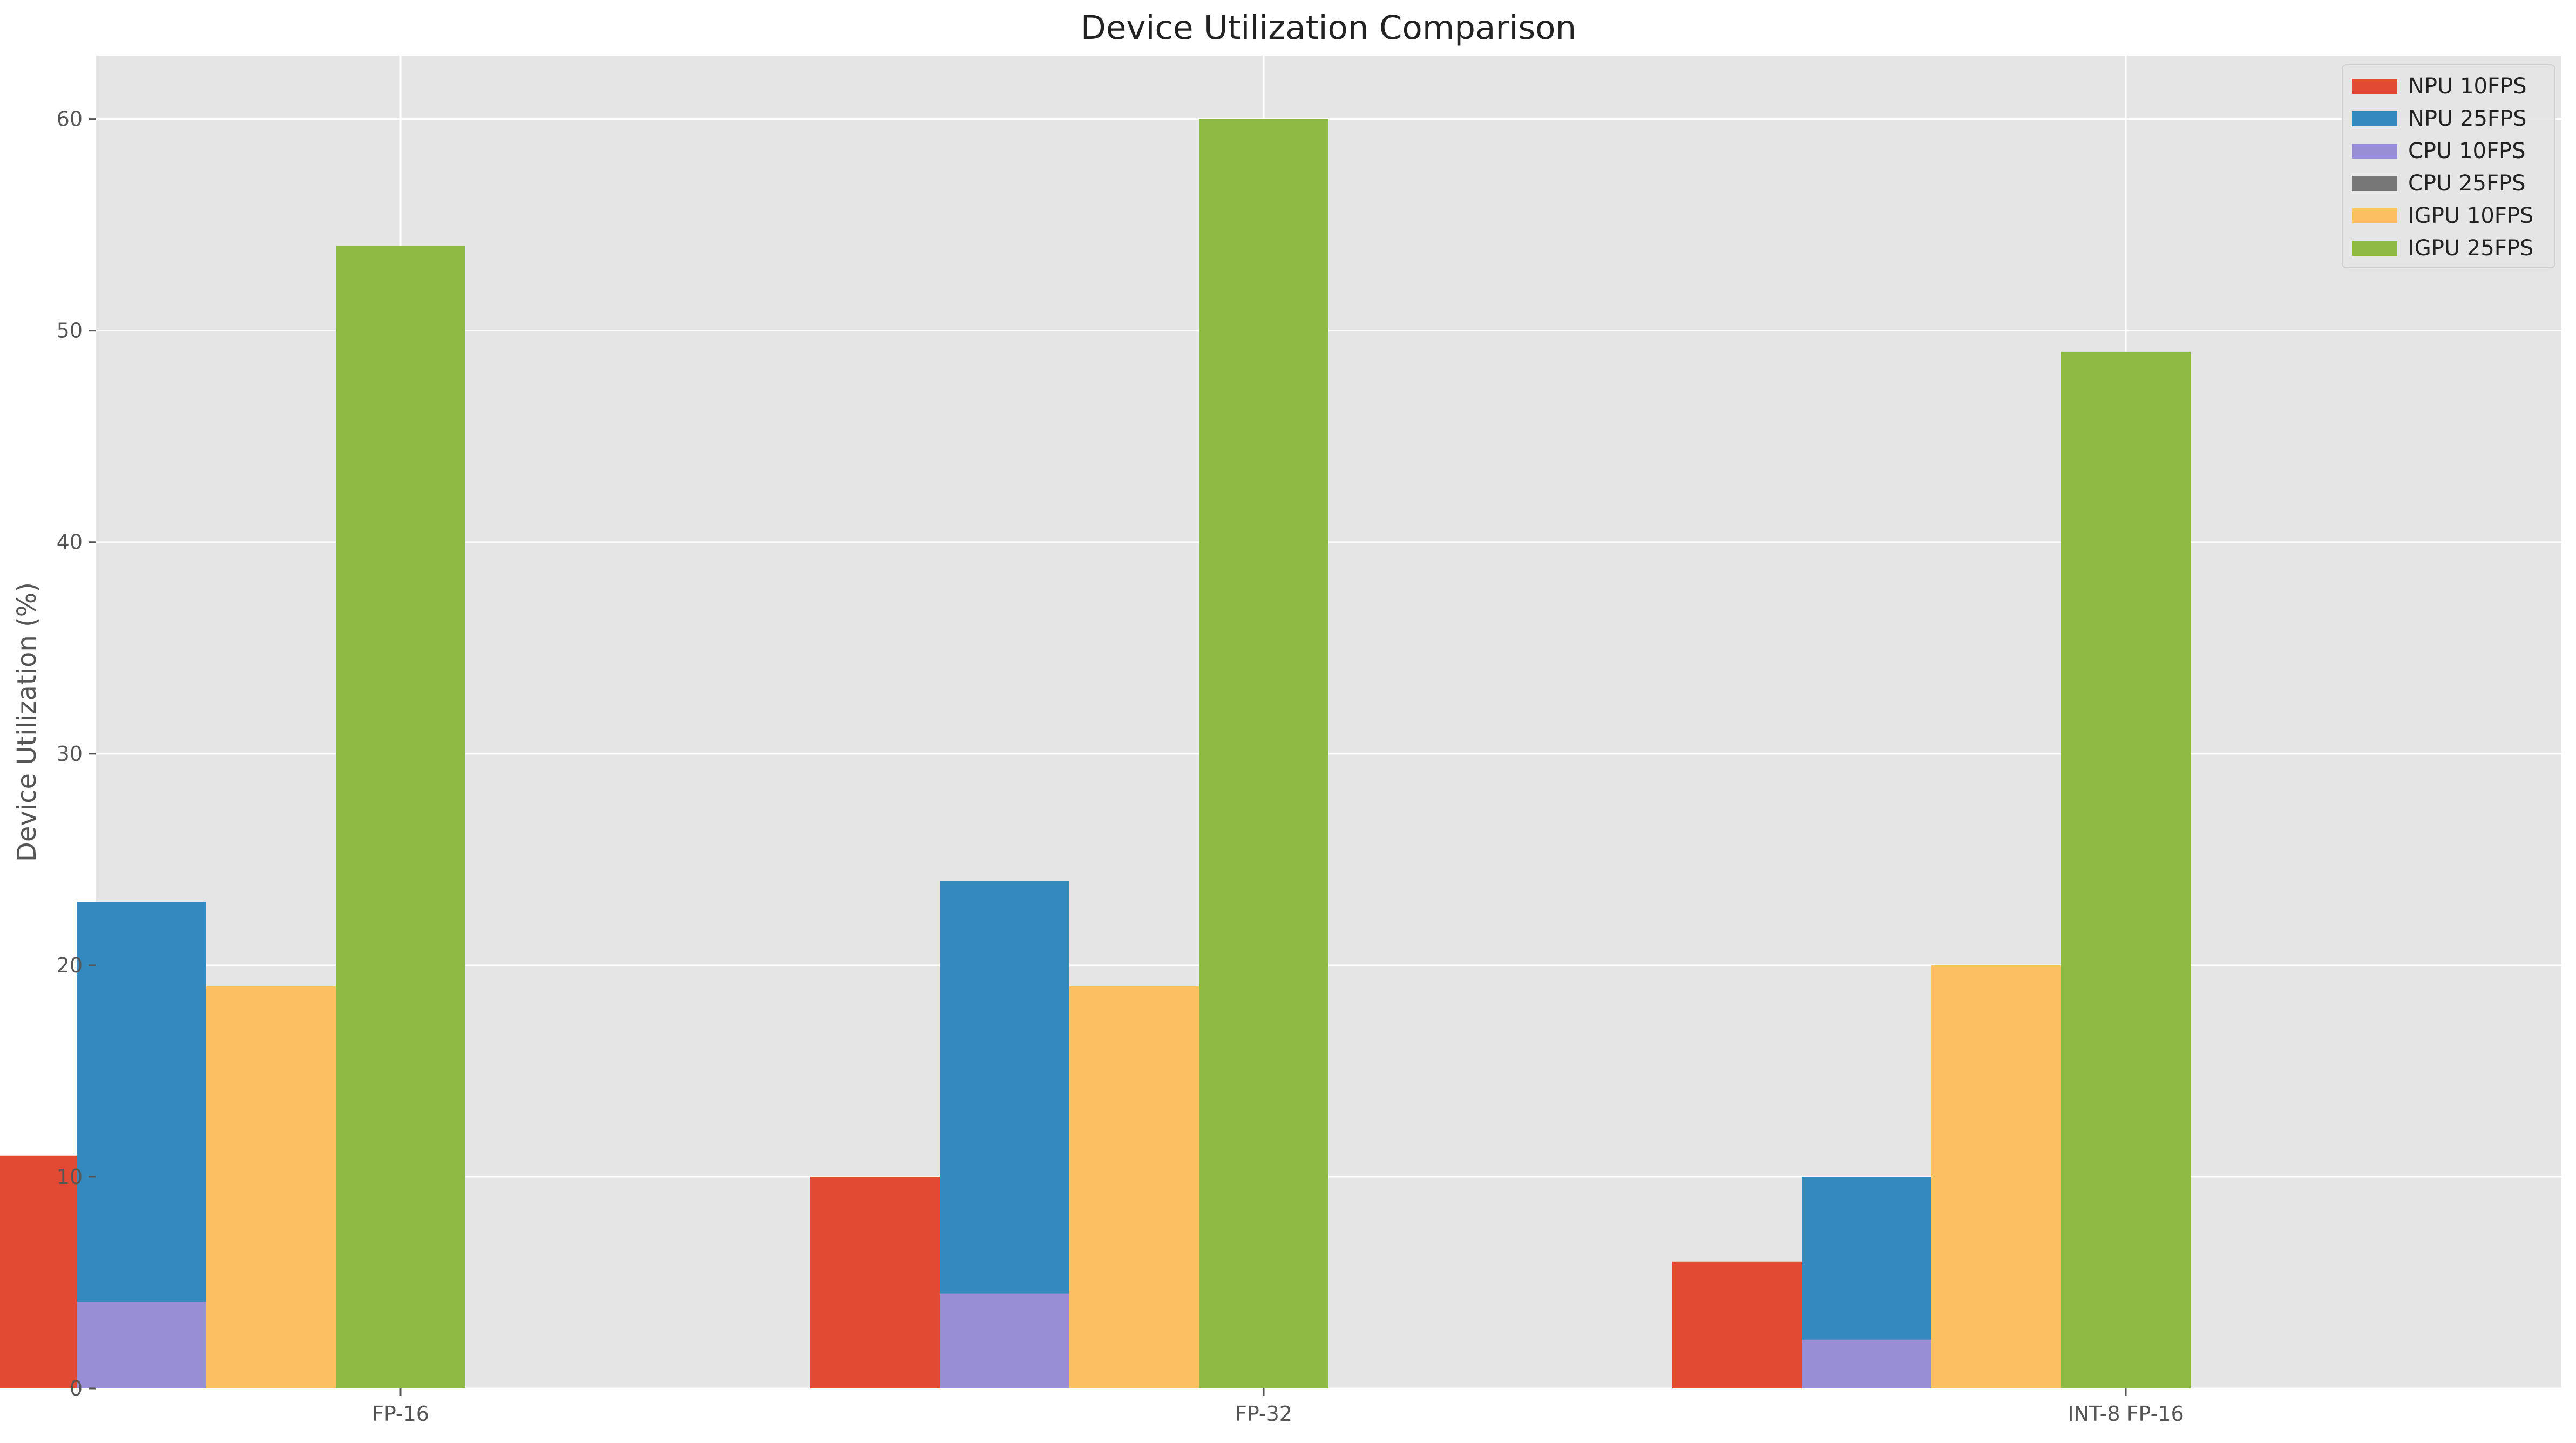 This screenshot has height=1443, width=2576. I want to click on legend-label: CPU 25FPS, so click(2466, 184).